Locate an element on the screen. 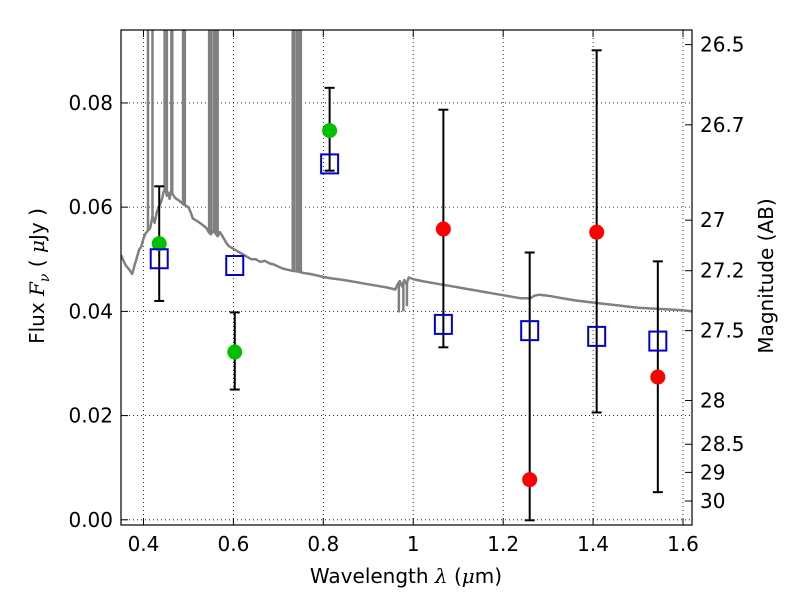 Image resolution: width=800 pixels, height=600 pixels. x-tick-label: 1.6 is located at coordinates (683, 544).